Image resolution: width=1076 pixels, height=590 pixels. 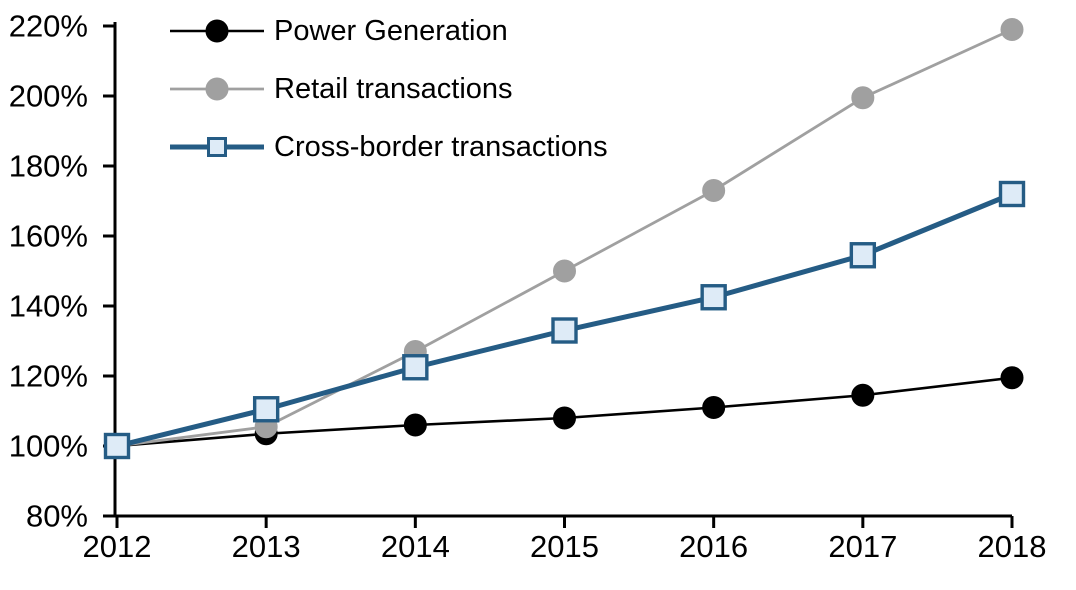 I want to click on y-tick-label: 200%, so click(x=48, y=96).